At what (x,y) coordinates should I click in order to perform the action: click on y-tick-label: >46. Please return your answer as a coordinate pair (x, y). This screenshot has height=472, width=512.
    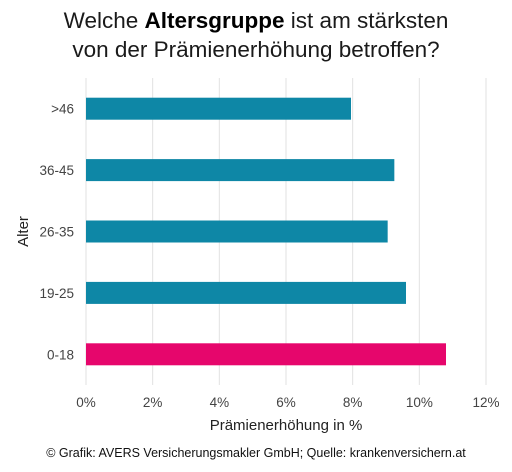
    Looking at the image, I should click on (62, 109).